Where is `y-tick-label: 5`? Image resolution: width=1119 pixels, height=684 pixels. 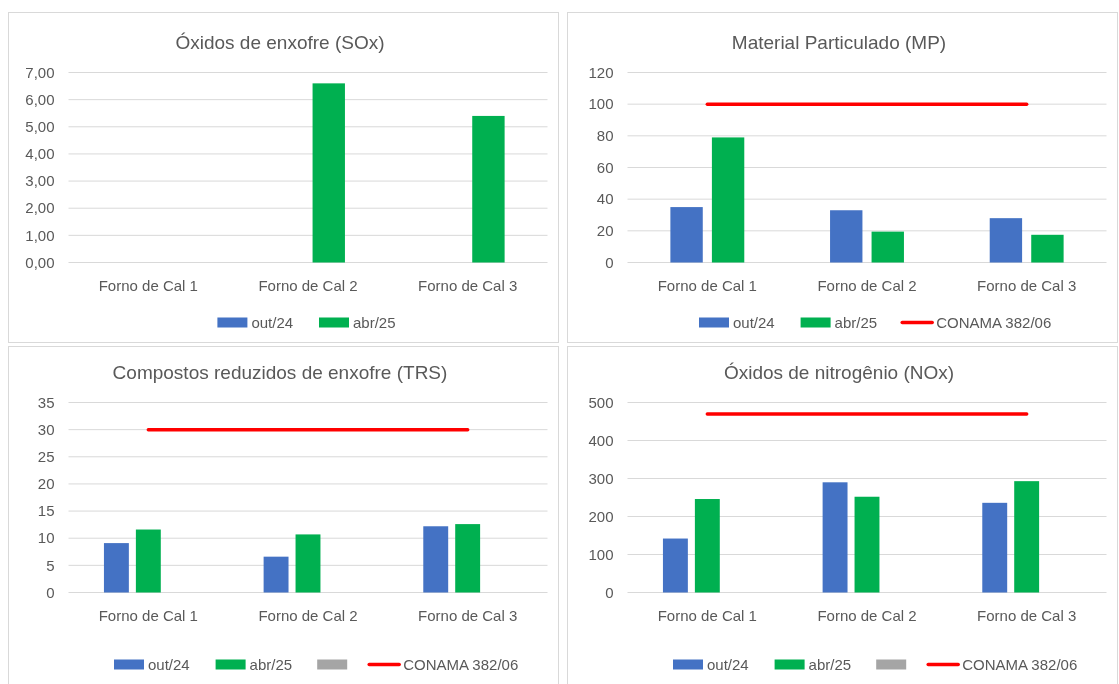 y-tick-label: 5 is located at coordinates (50, 565).